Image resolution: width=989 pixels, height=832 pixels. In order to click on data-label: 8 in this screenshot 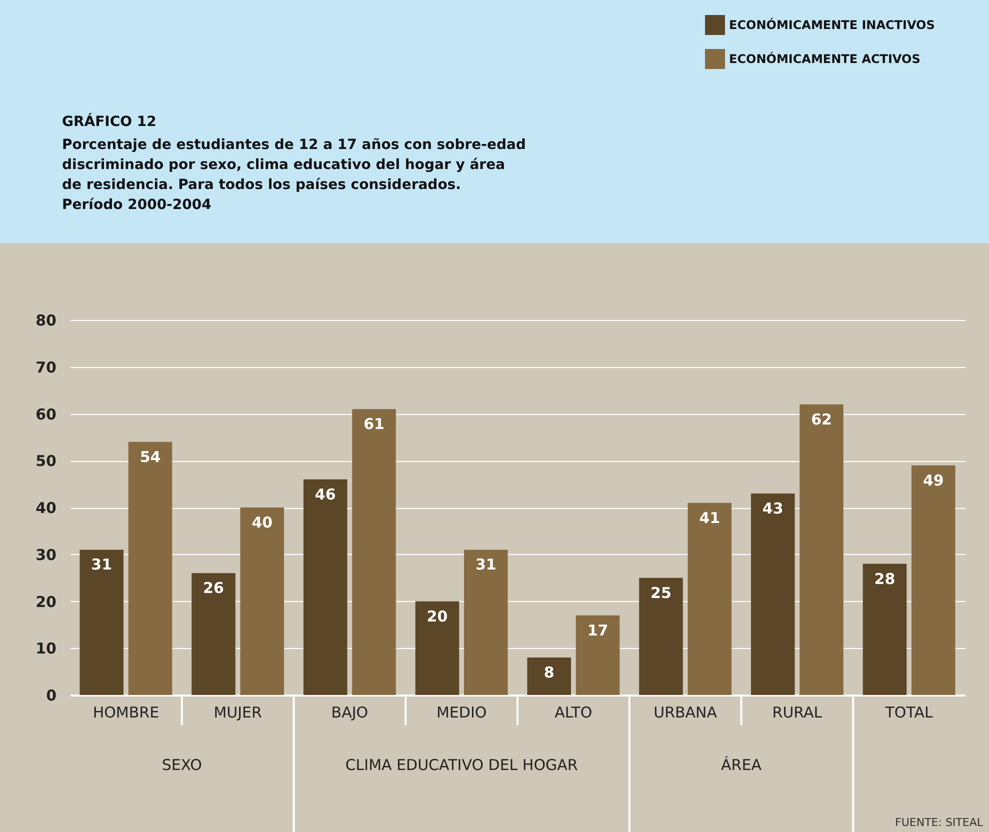, I will do `click(549, 673)`.